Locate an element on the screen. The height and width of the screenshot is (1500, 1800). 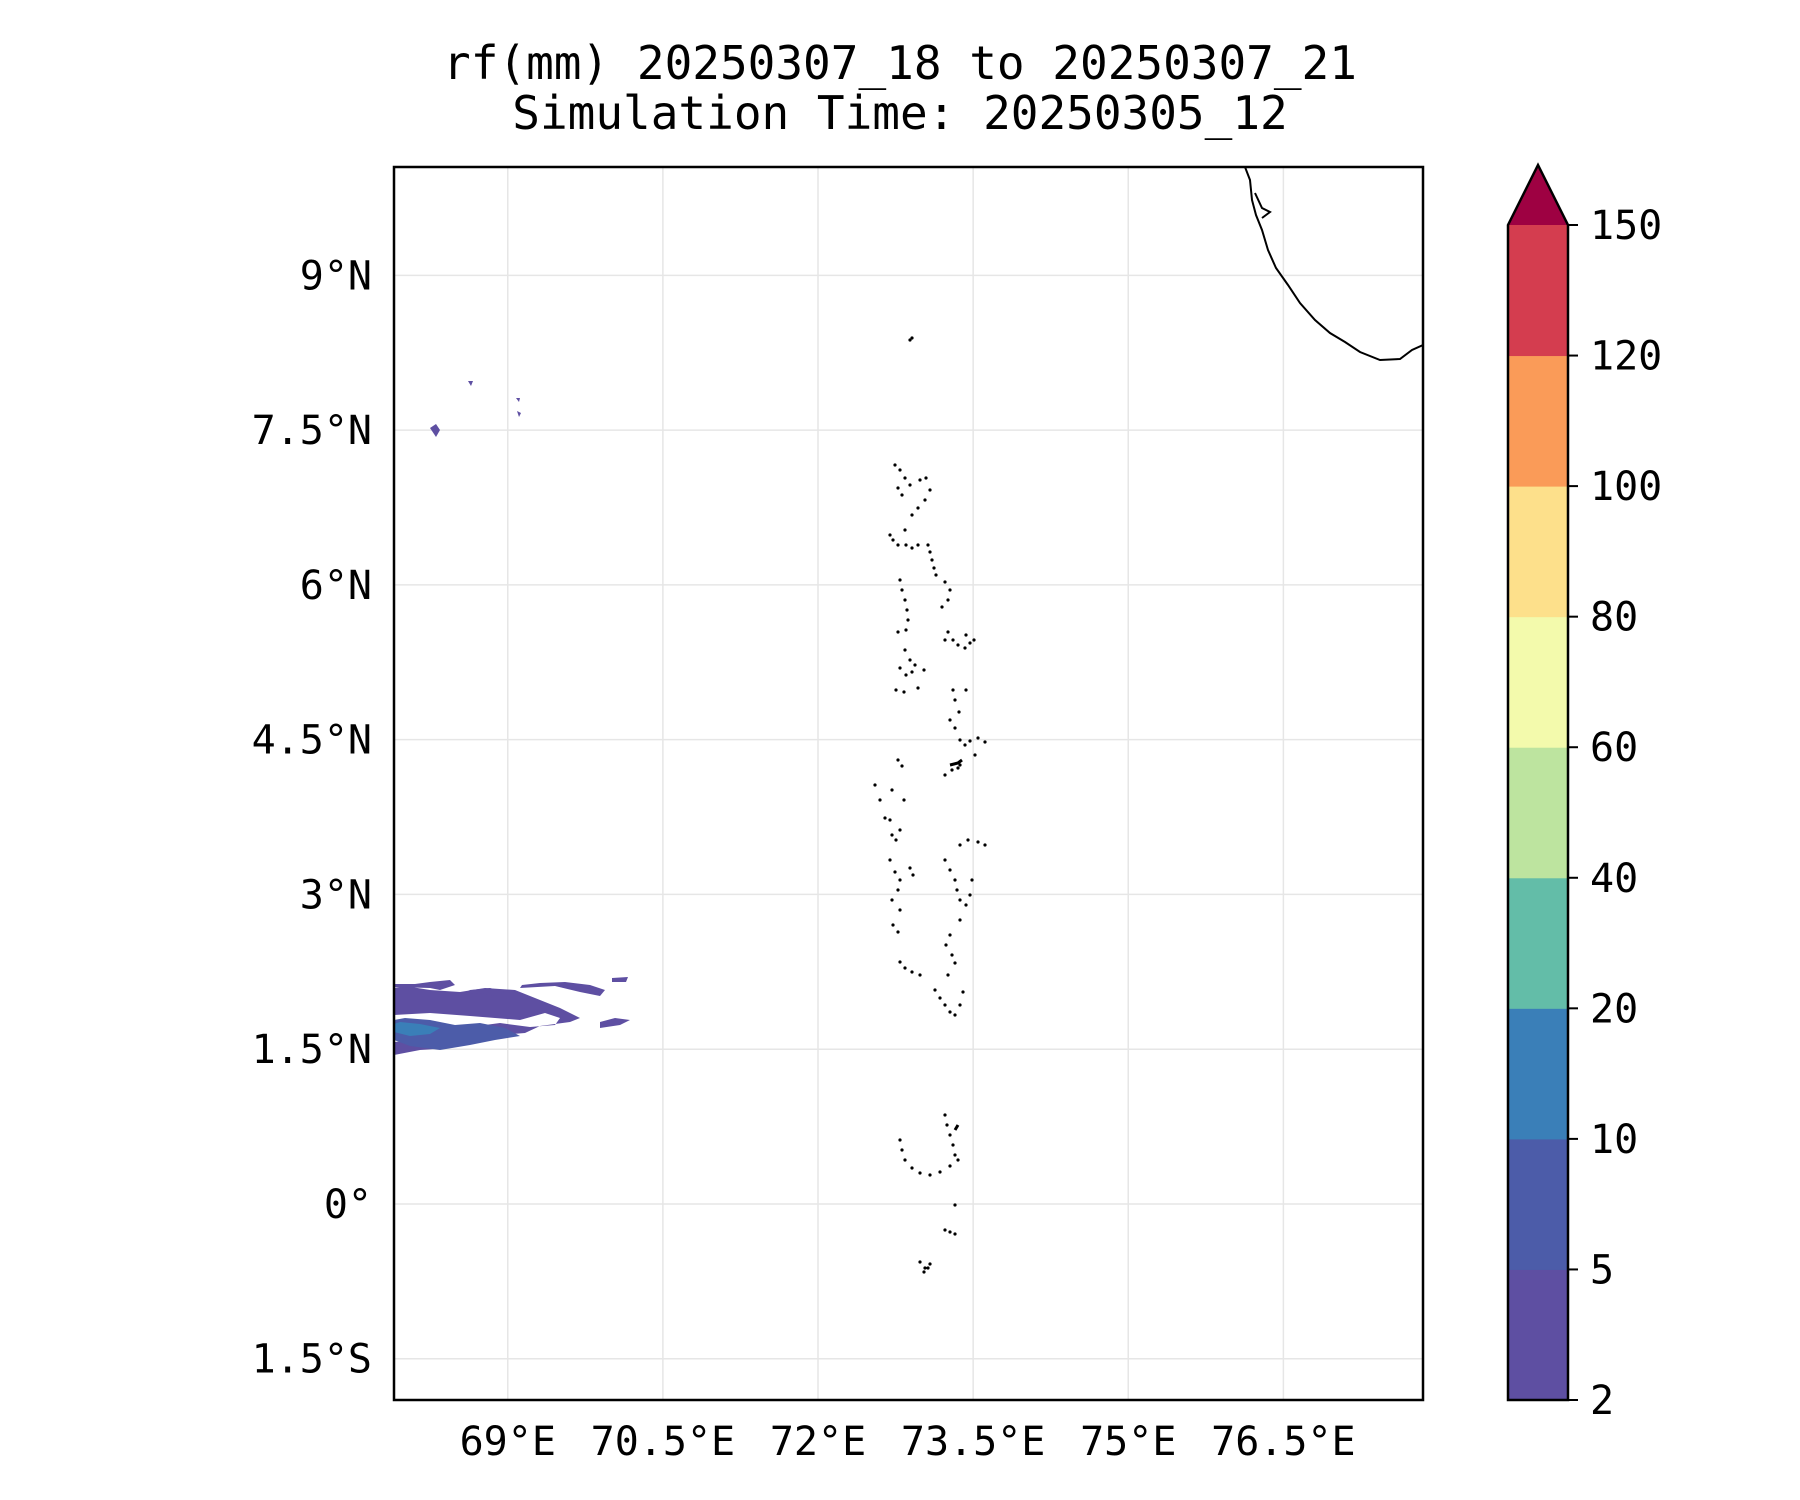
lon-tick-label: 73.5°E is located at coordinates (973, 1442).